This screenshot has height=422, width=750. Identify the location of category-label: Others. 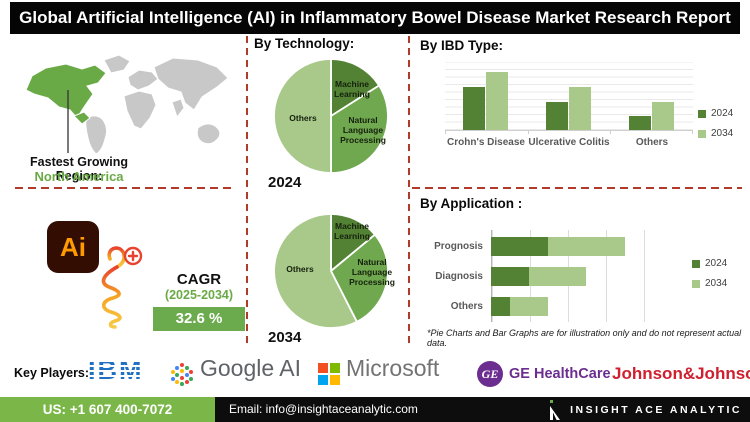
(652, 142).